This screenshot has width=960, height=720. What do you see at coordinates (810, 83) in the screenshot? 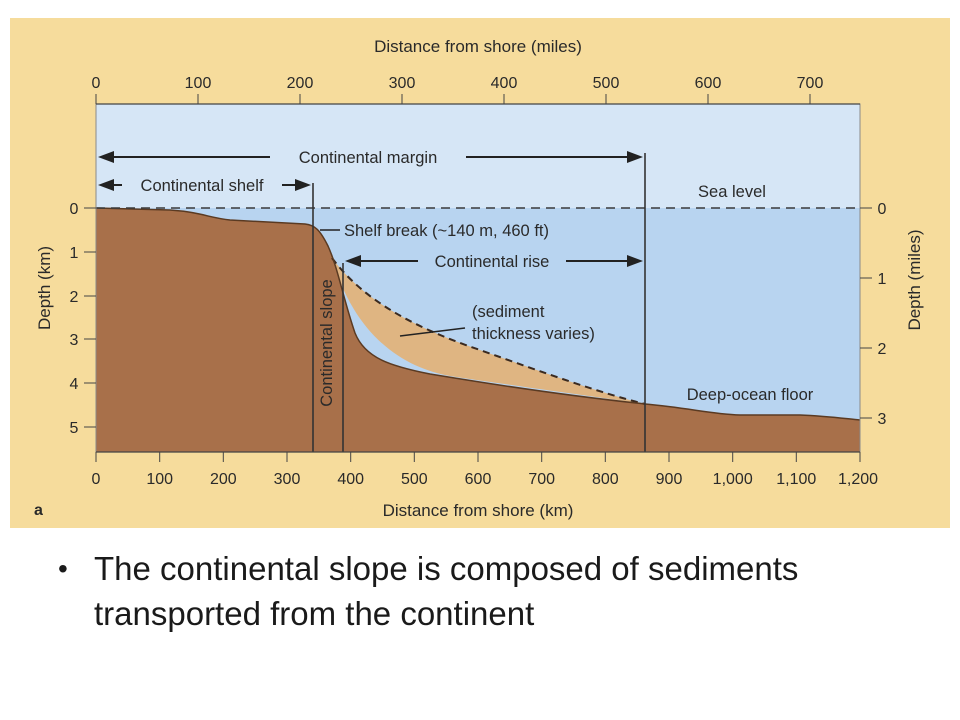
I see `top-tick-label: 700` at bounding box center [810, 83].